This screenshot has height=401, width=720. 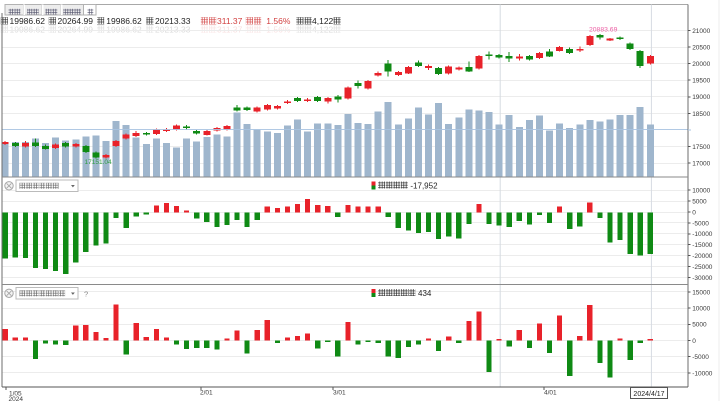 I want to click on svg-text: 17000, so click(x=701, y=164).